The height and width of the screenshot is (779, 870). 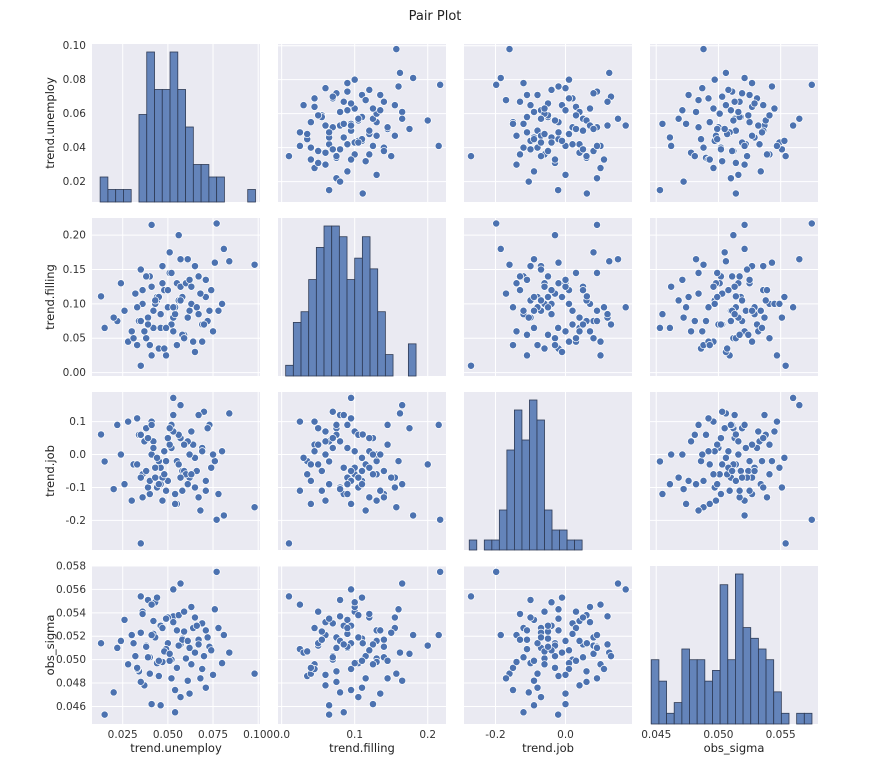 I want to click on y-tick-label: -0.1, so click(x=76, y=488).